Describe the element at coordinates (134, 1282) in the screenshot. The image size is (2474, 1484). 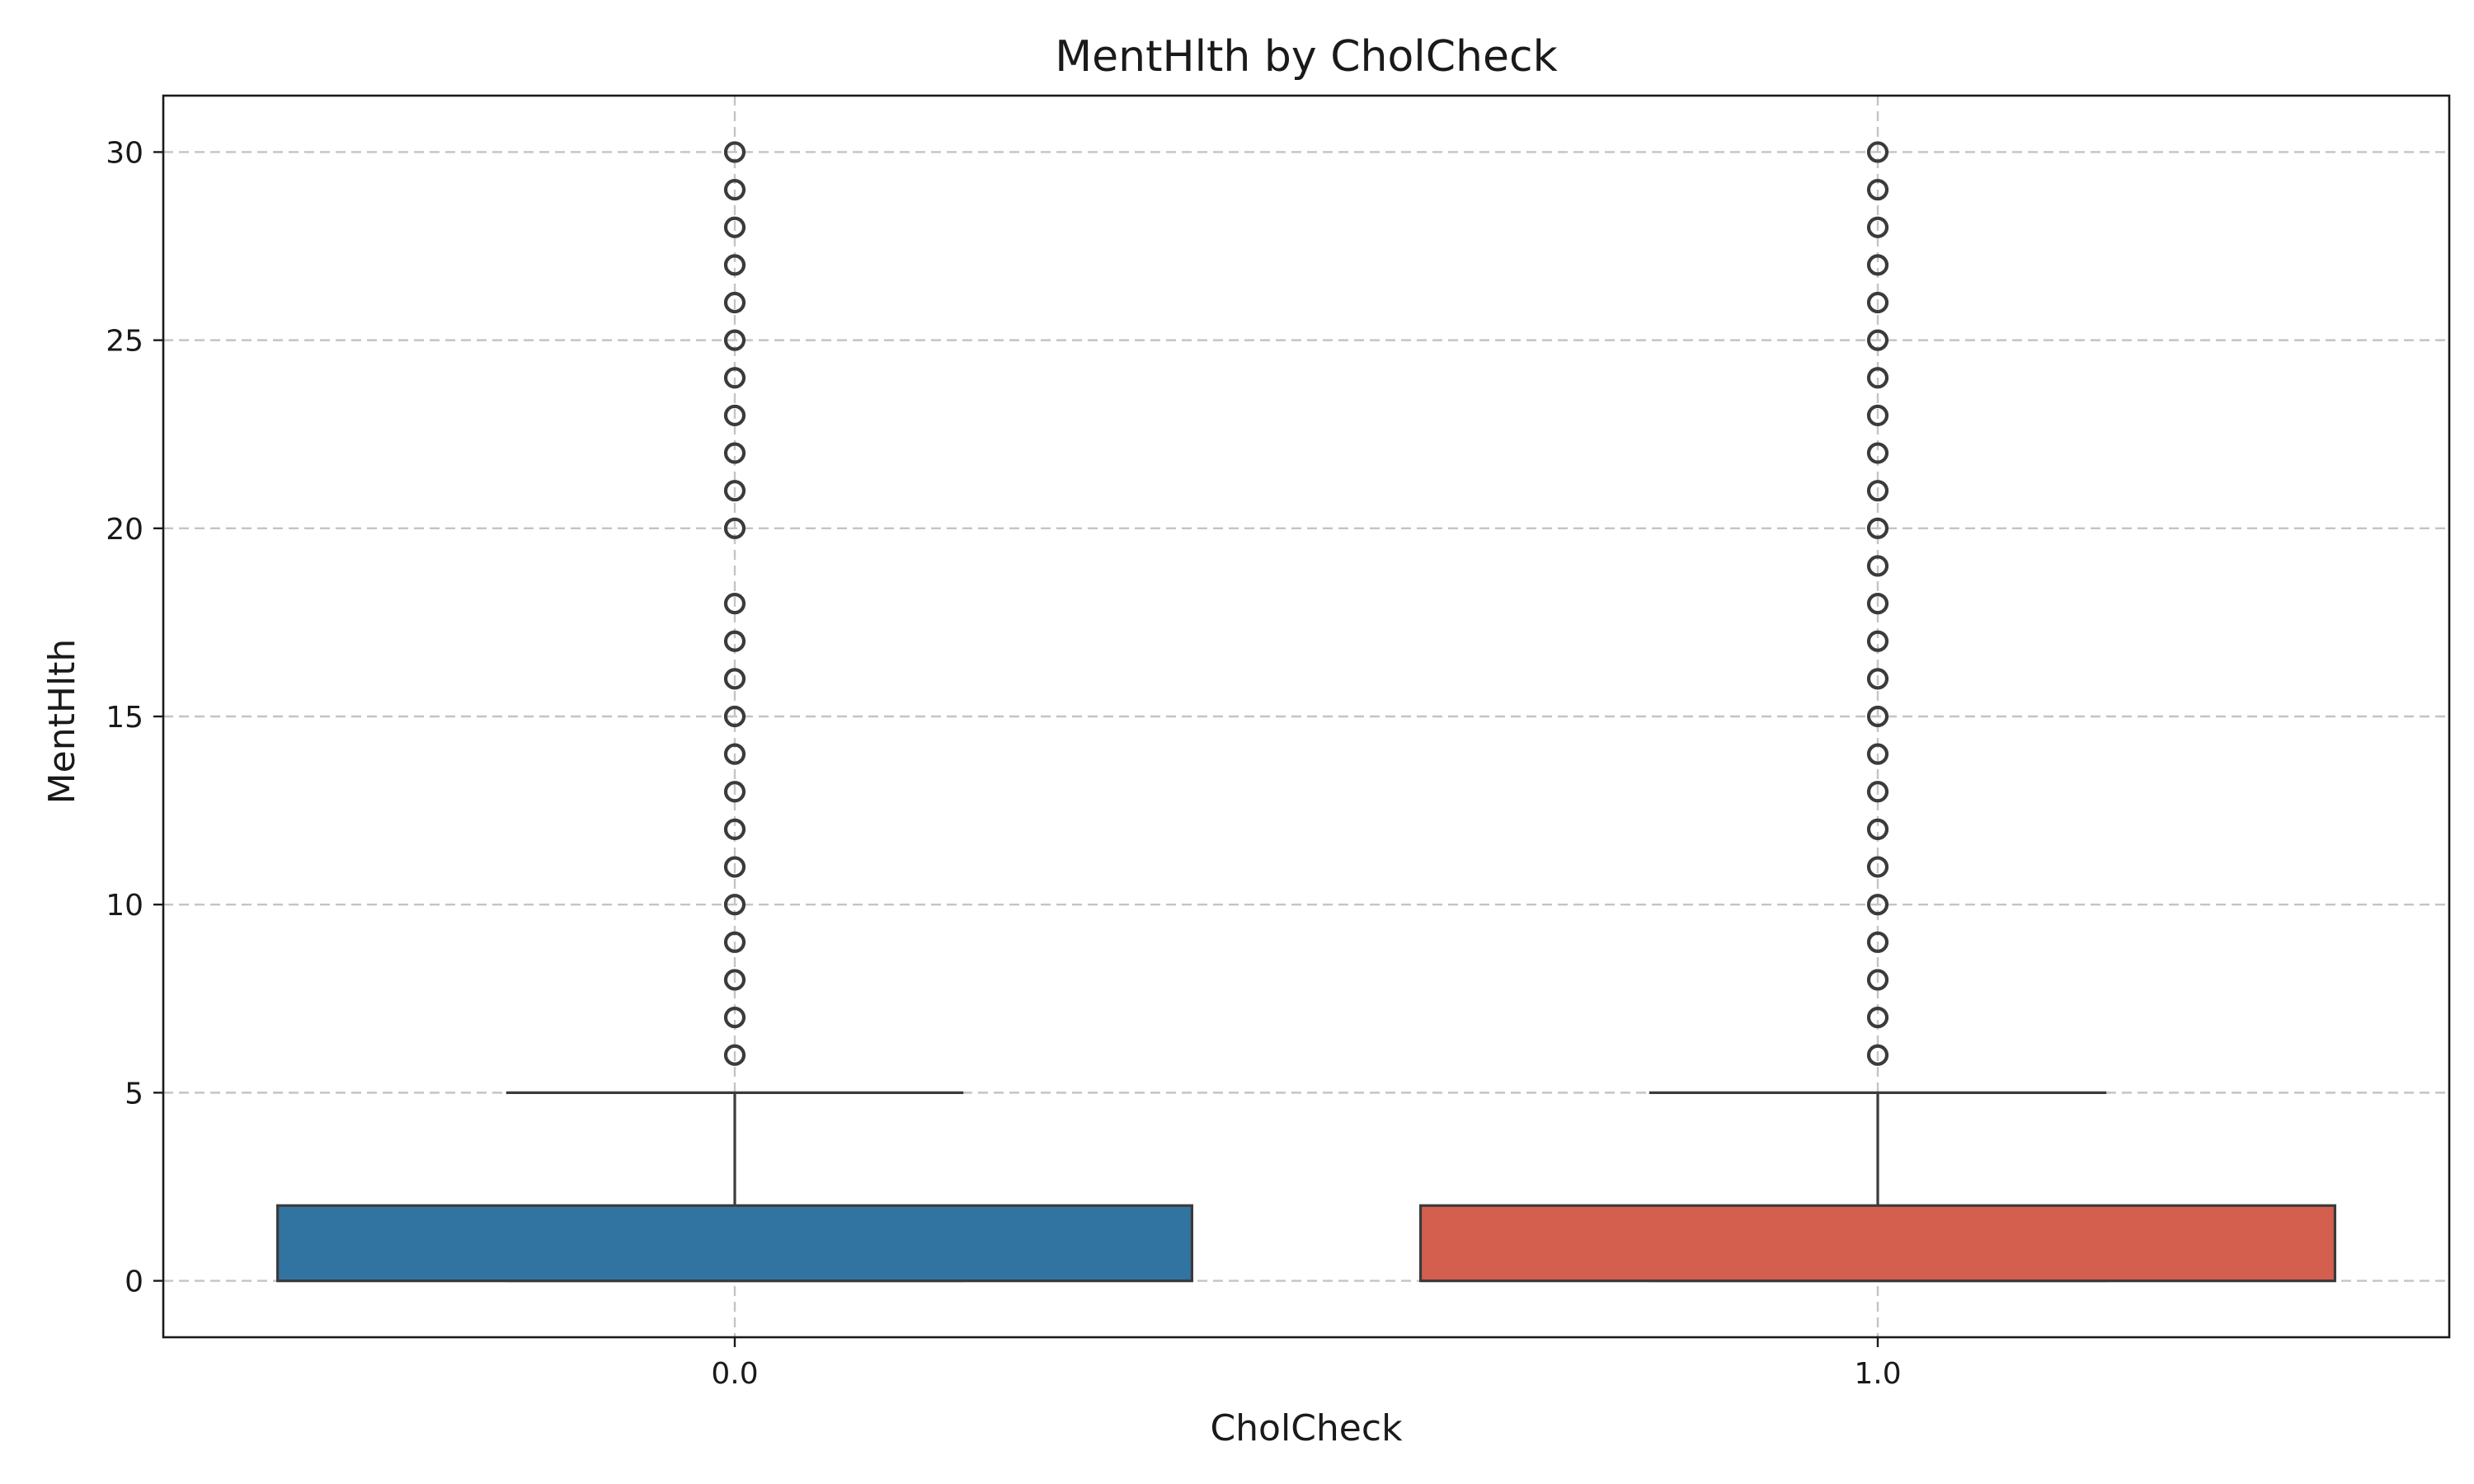
I see `y-tick-label: 0` at that location.